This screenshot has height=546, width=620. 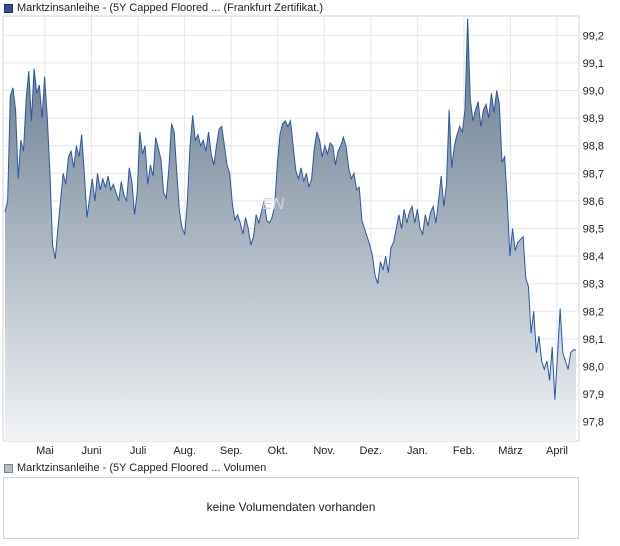 What do you see at coordinates (184, 451) in the screenshot?
I see `x-tick-label: Aug.` at bounding box center [184, 451].